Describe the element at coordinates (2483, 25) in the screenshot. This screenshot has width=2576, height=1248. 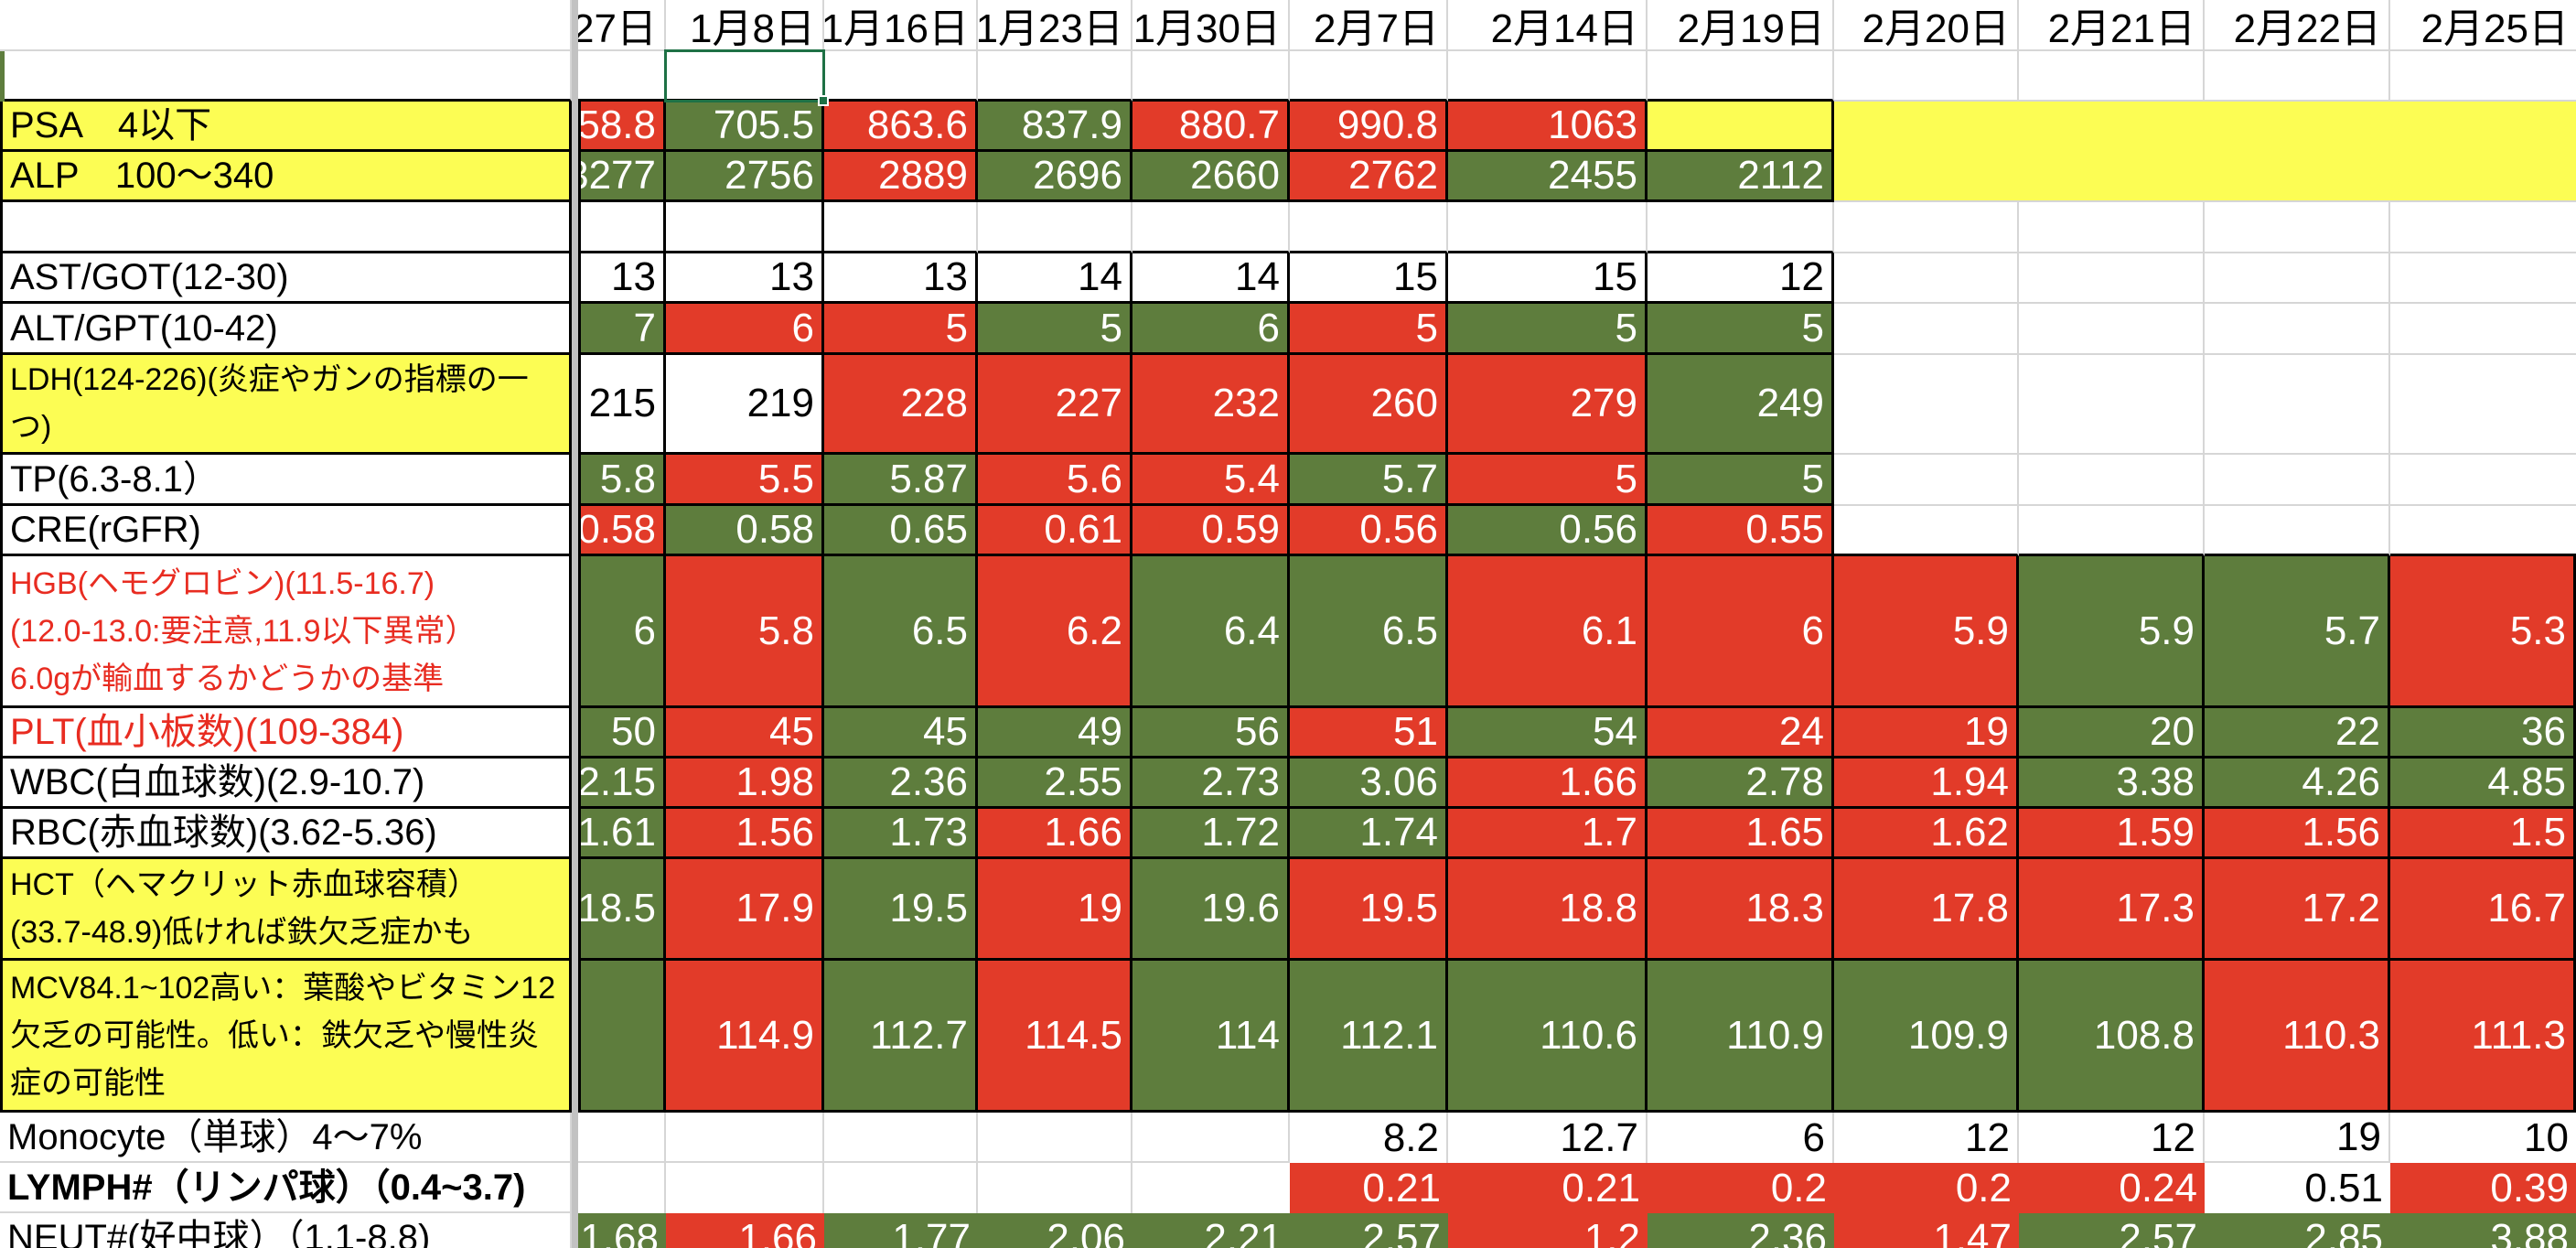
I see `column-header: 2月25日` at that location.